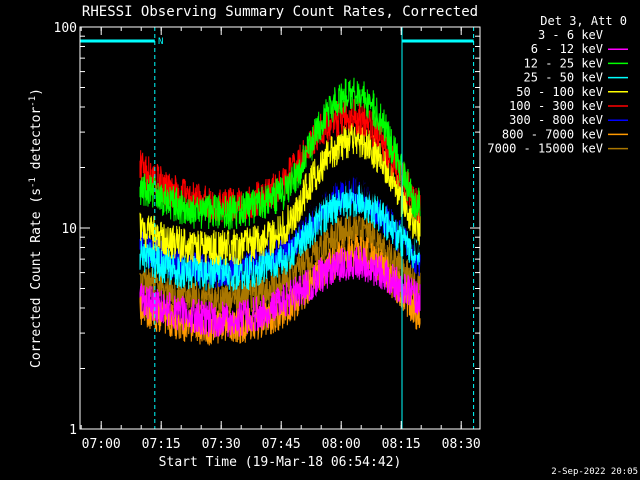 The height and width of the screenshot is (480, 640). I want to click on x-tick-label-5: 08:15, so click(401, 444).